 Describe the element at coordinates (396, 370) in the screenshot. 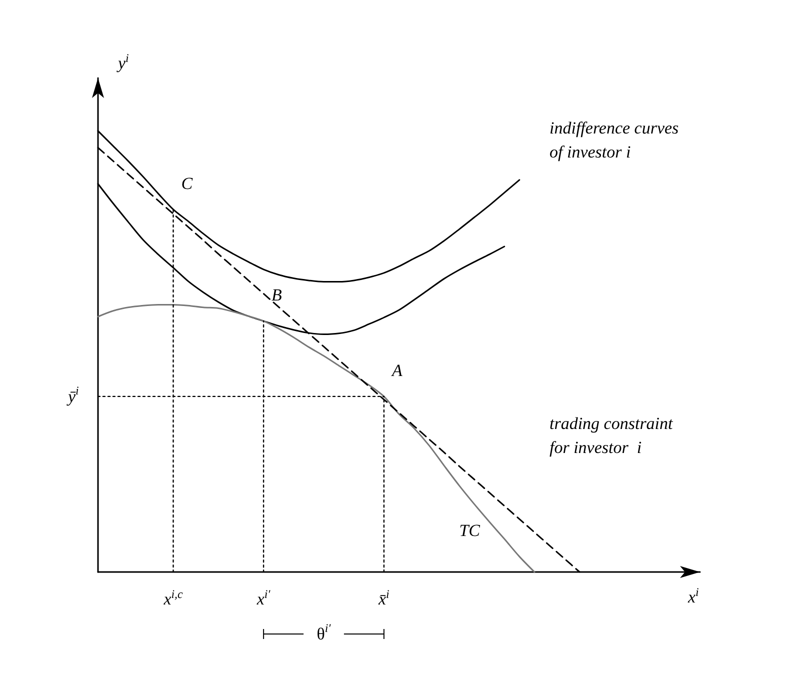

I see `annotation: A` at that location.